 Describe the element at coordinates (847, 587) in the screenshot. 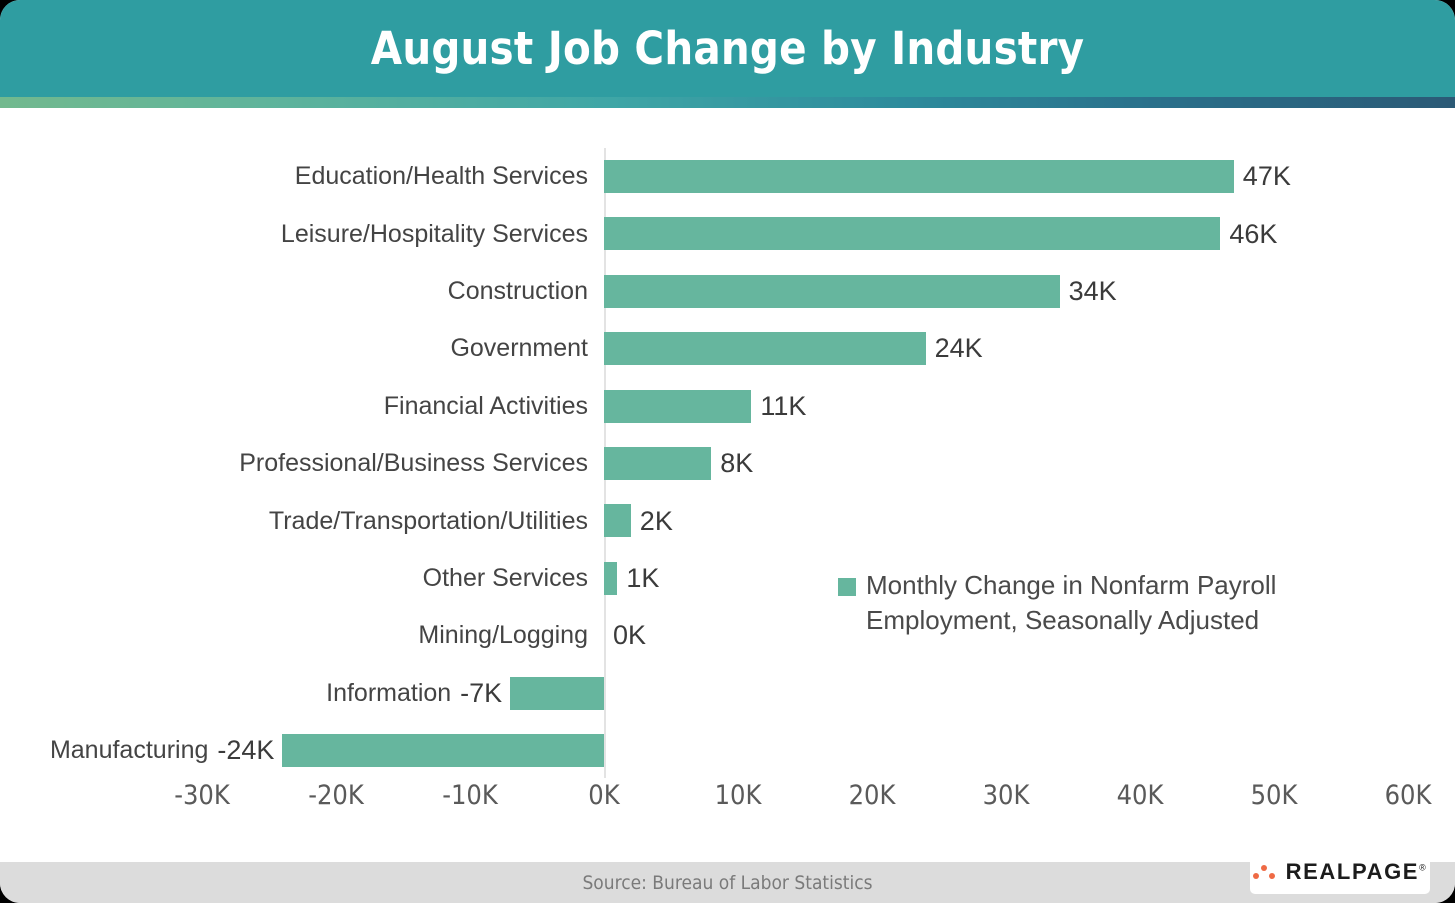

I see `legend-swatch-icon` at that location.